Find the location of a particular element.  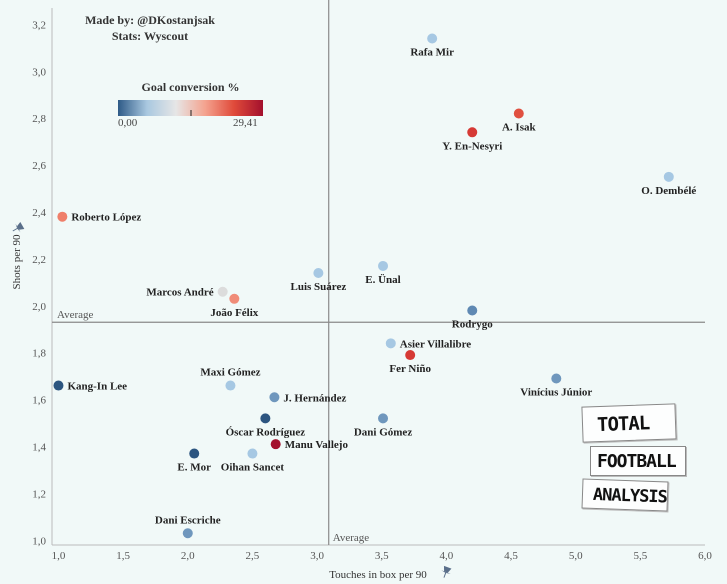

y-tick-label: 3,2 is located at coordinates (39, 25).